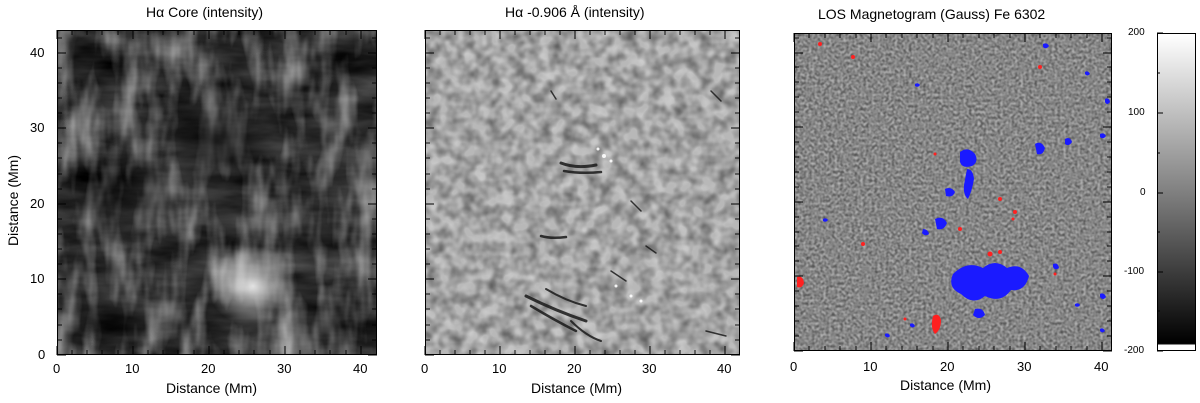 This screenshot has width=1200, height=403. What do you see at coordinates (1176, 192) in the screenshot?
I see `colorbar` at bounding box center [1176, 192].